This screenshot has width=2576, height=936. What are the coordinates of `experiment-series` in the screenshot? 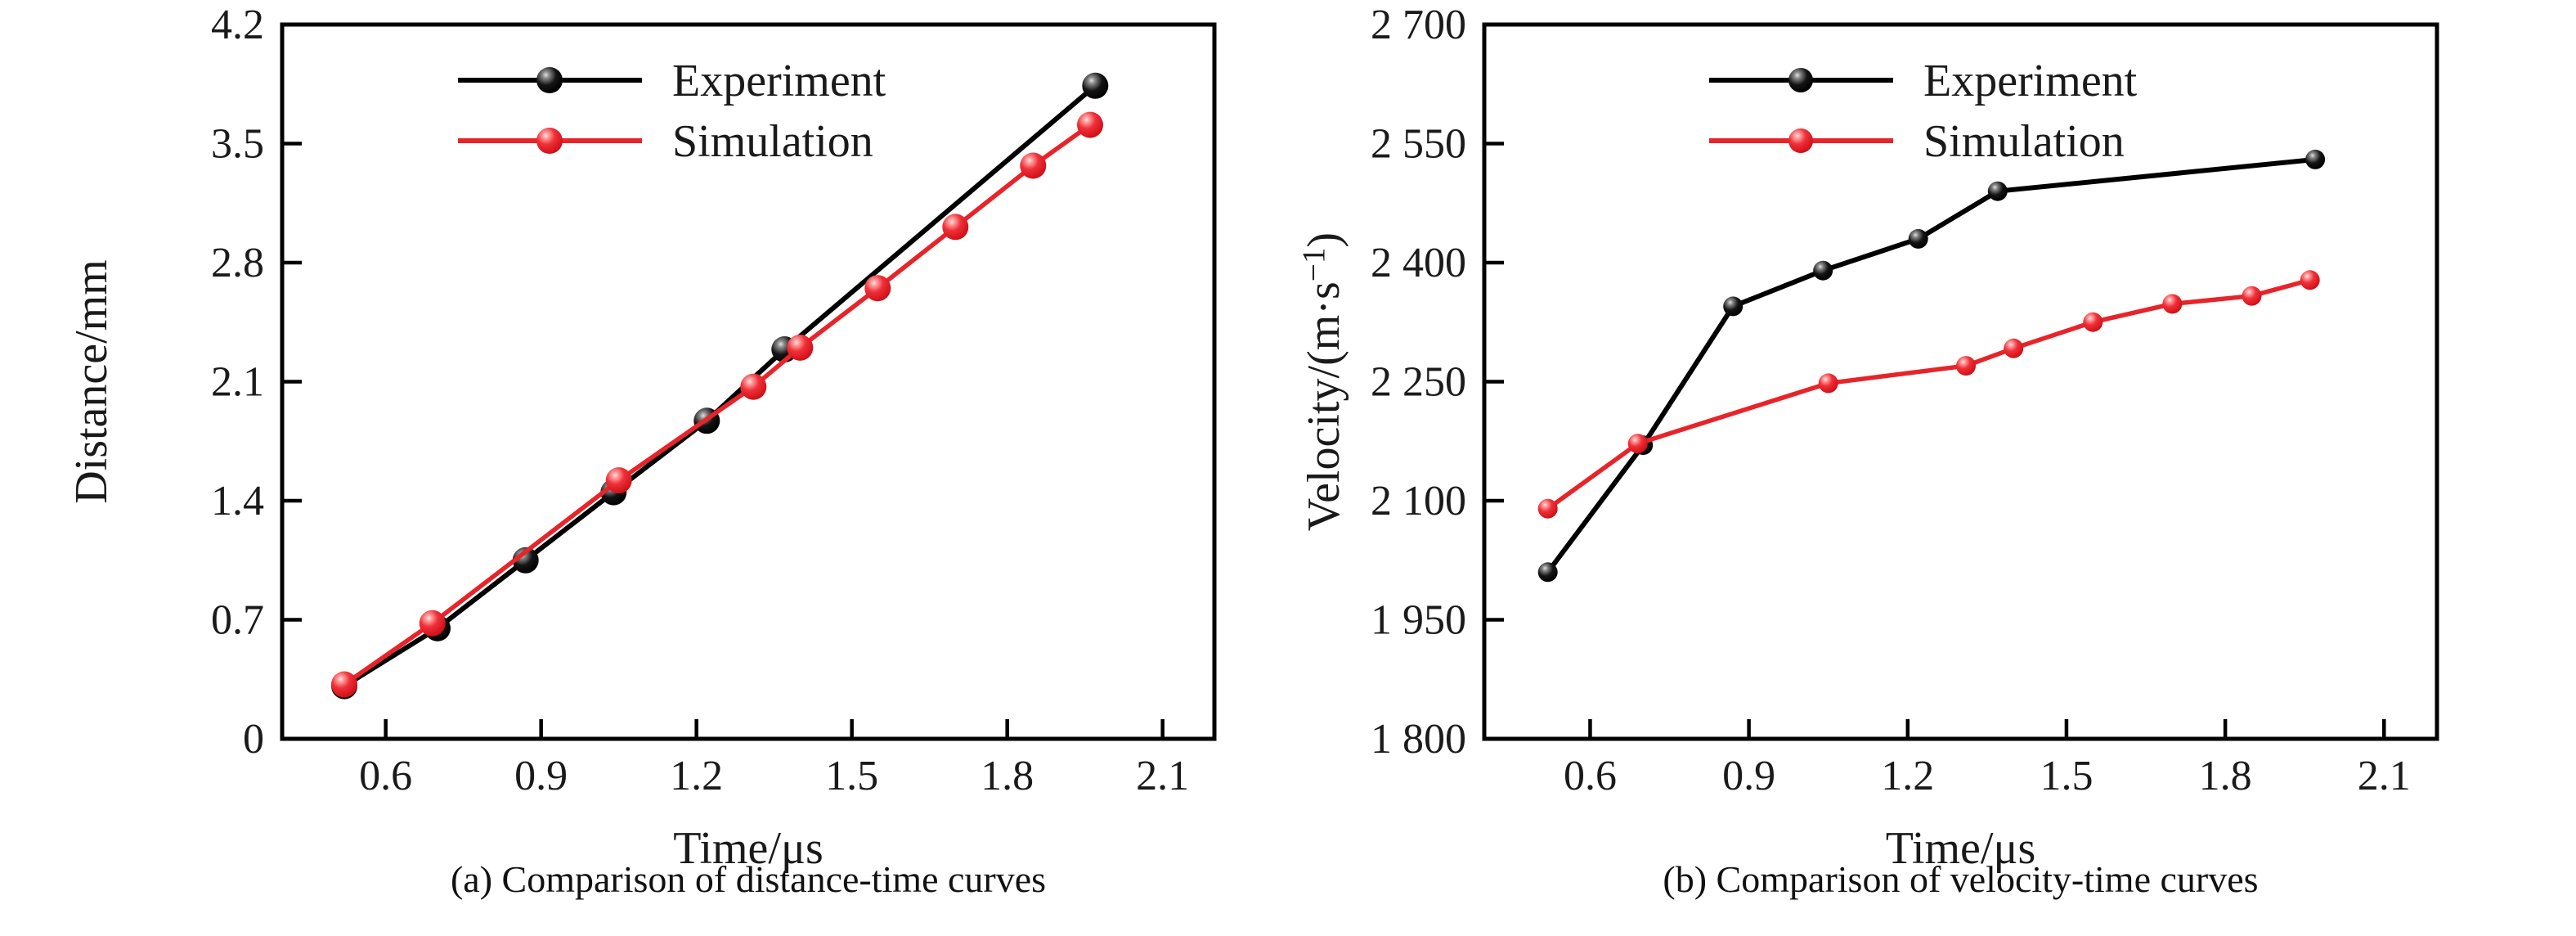 It's located at (1931, 366).